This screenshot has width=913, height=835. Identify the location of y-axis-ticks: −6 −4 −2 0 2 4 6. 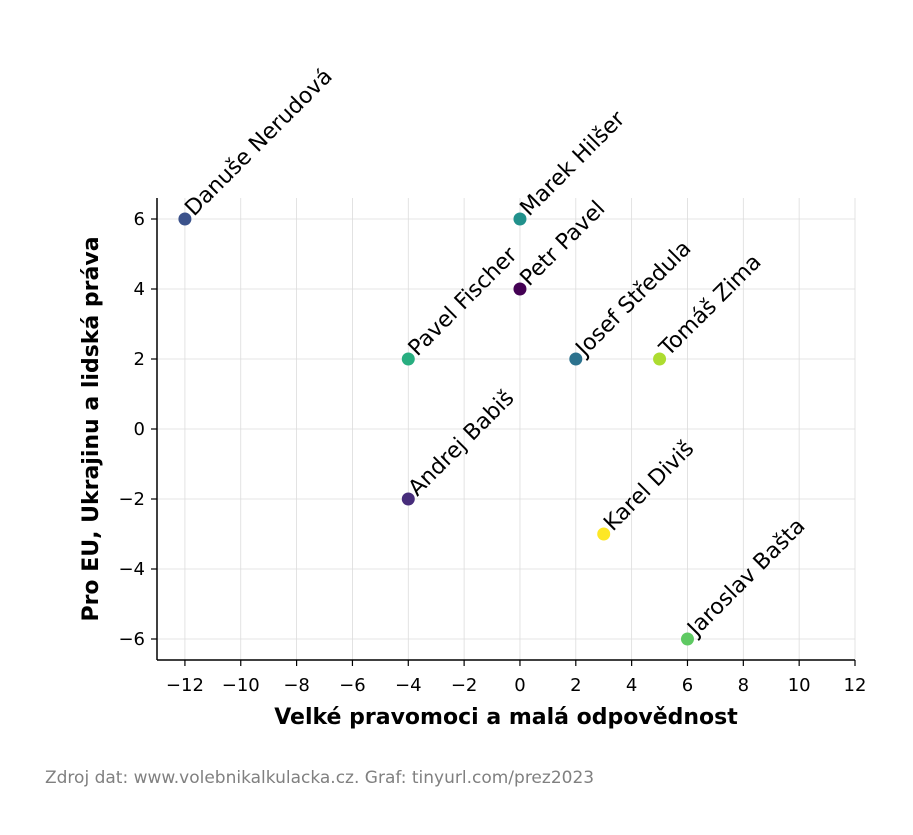
(137, 429).